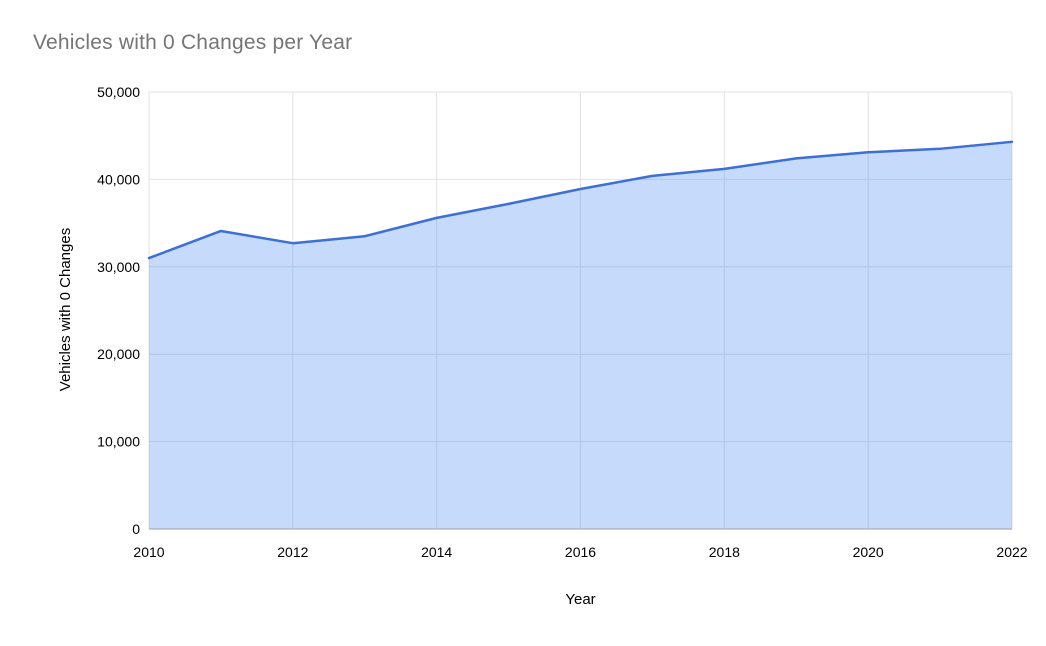 This screenshot has height=646, width=1046. I want to click on x-tick-label: 2018, so click(724, 552).